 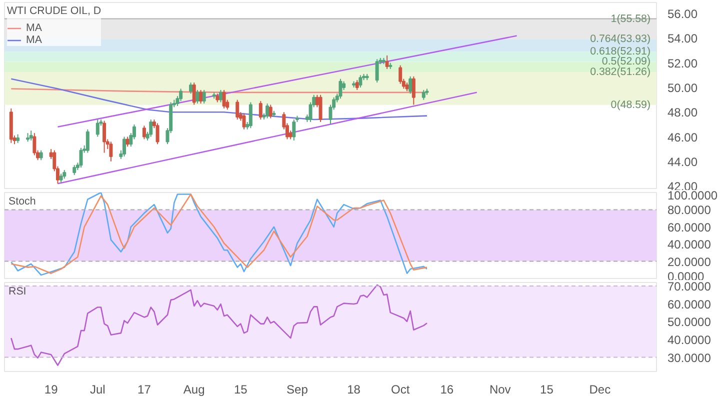 What do you see at coordinates (400, 389) in the screenshot?
I see `x-tick-label: Oct` at bounding box center [400, 389].